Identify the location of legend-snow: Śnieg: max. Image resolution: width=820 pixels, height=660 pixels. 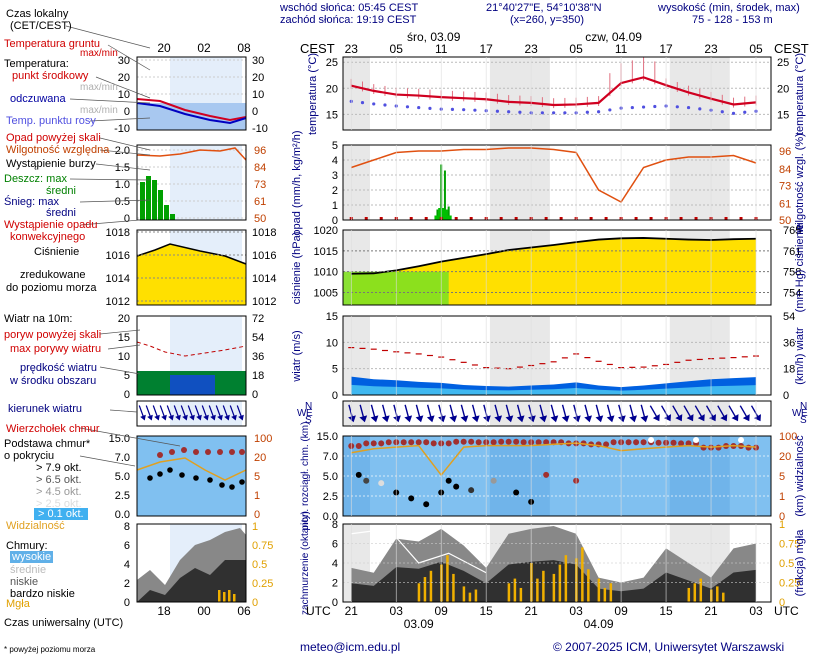
(32, 202).